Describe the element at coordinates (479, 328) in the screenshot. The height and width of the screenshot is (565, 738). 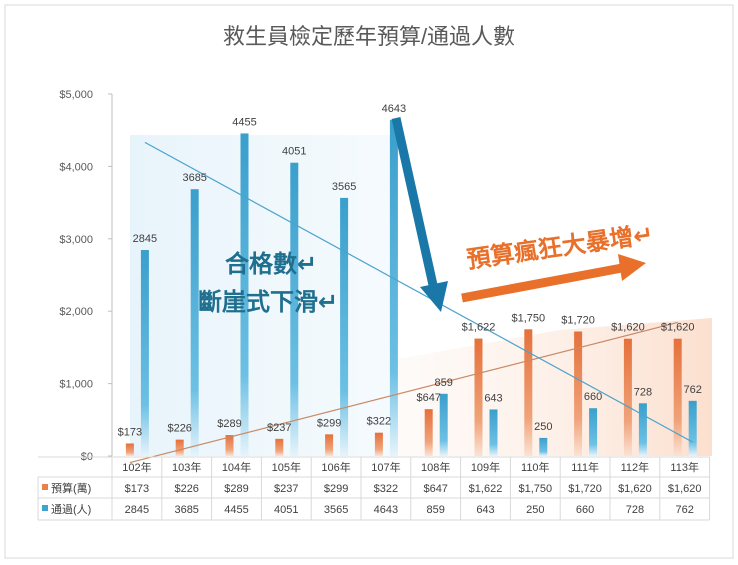
I see `data-label-budget: $1,622` at that location.